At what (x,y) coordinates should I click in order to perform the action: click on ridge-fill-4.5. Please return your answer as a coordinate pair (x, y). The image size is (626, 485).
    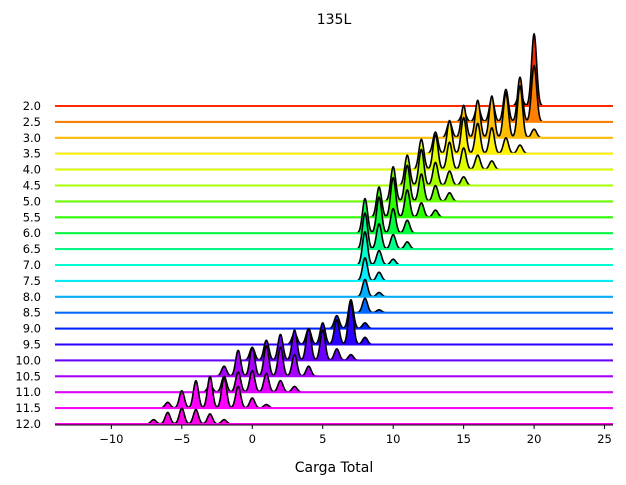
    Looking at the image, I should click on (334, 167).